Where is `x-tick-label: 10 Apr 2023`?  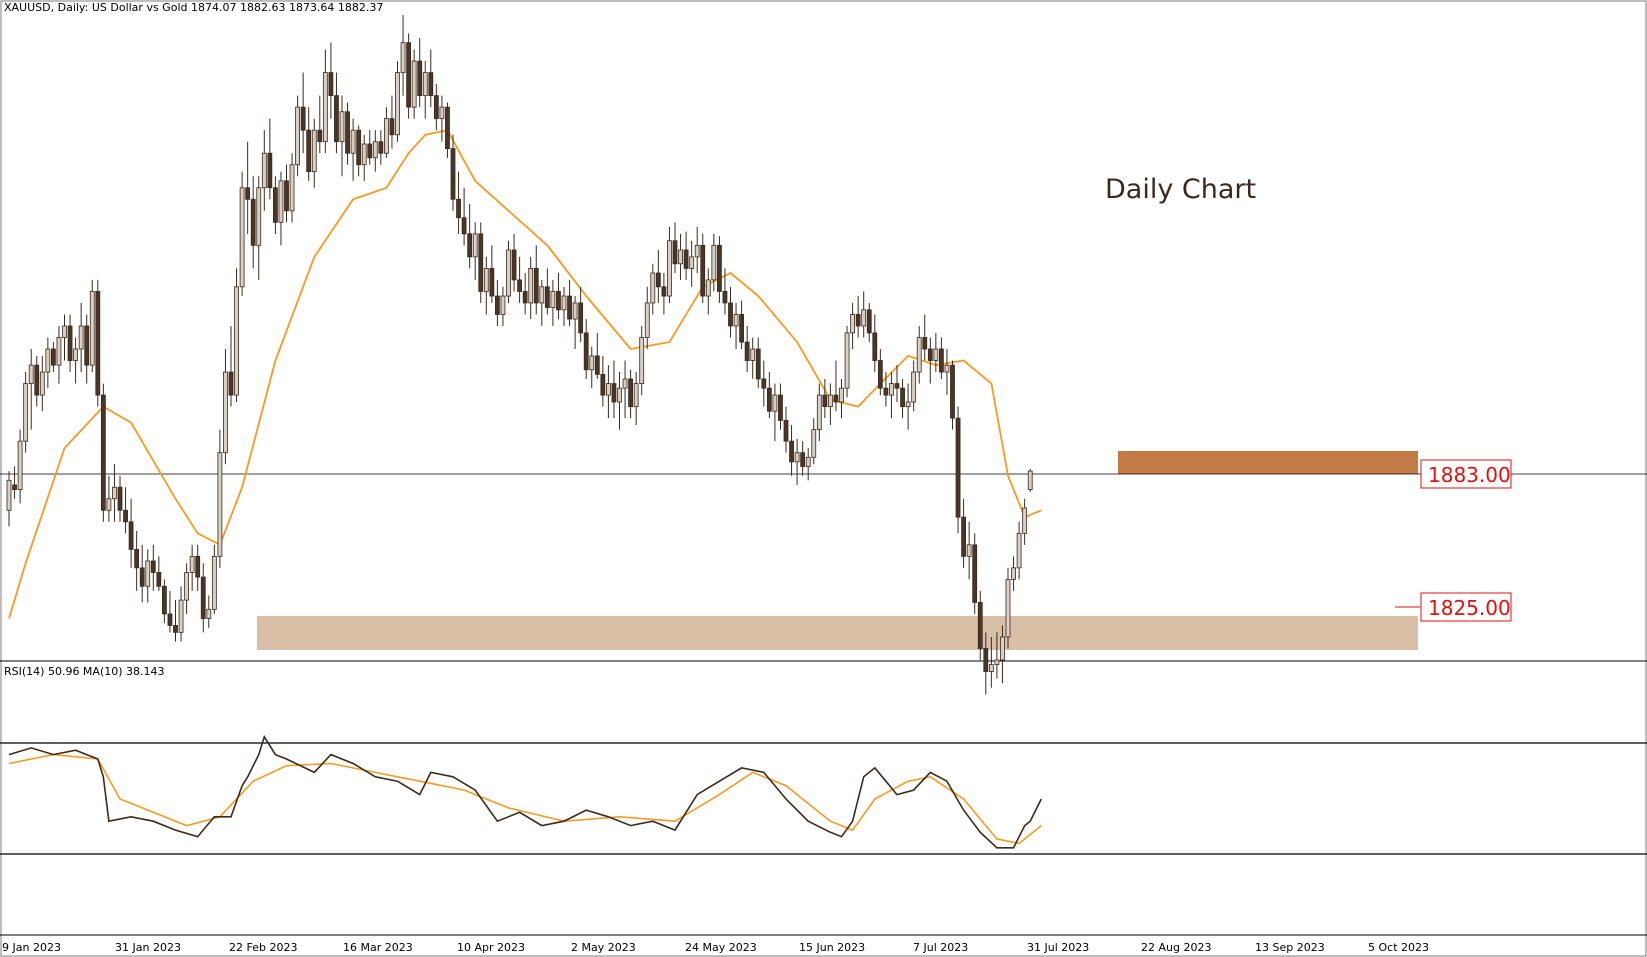
x-tick-label: 10 Apr 2023 is located at coordinates (491, 947).